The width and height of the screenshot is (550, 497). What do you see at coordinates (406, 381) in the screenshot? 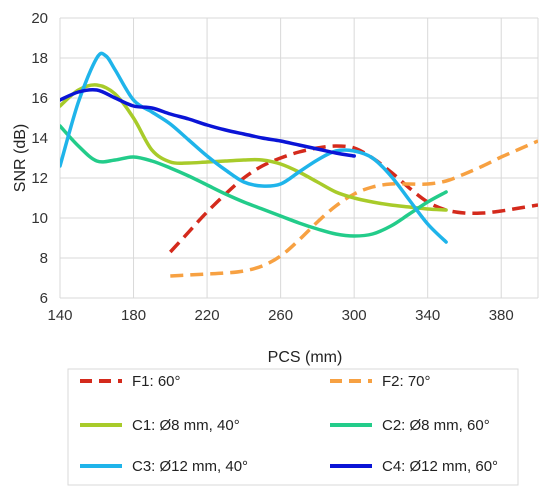
I see `legend-label-2: F2: 70°` at bounding box center [406, 381].